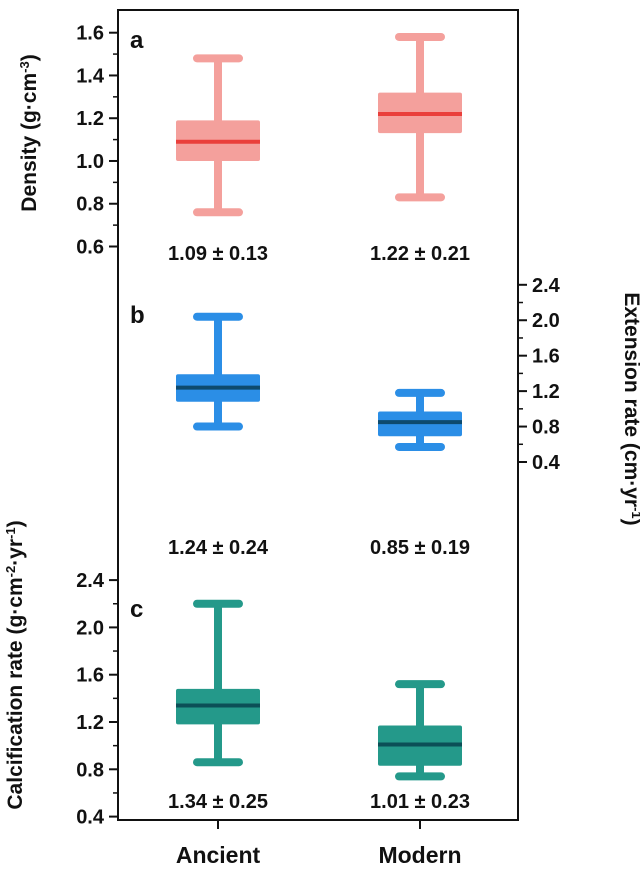 The width and height of the screenshot is (640, 876). I want to click on summary-label: 1.22 ± 0.21, so click(420, 254).